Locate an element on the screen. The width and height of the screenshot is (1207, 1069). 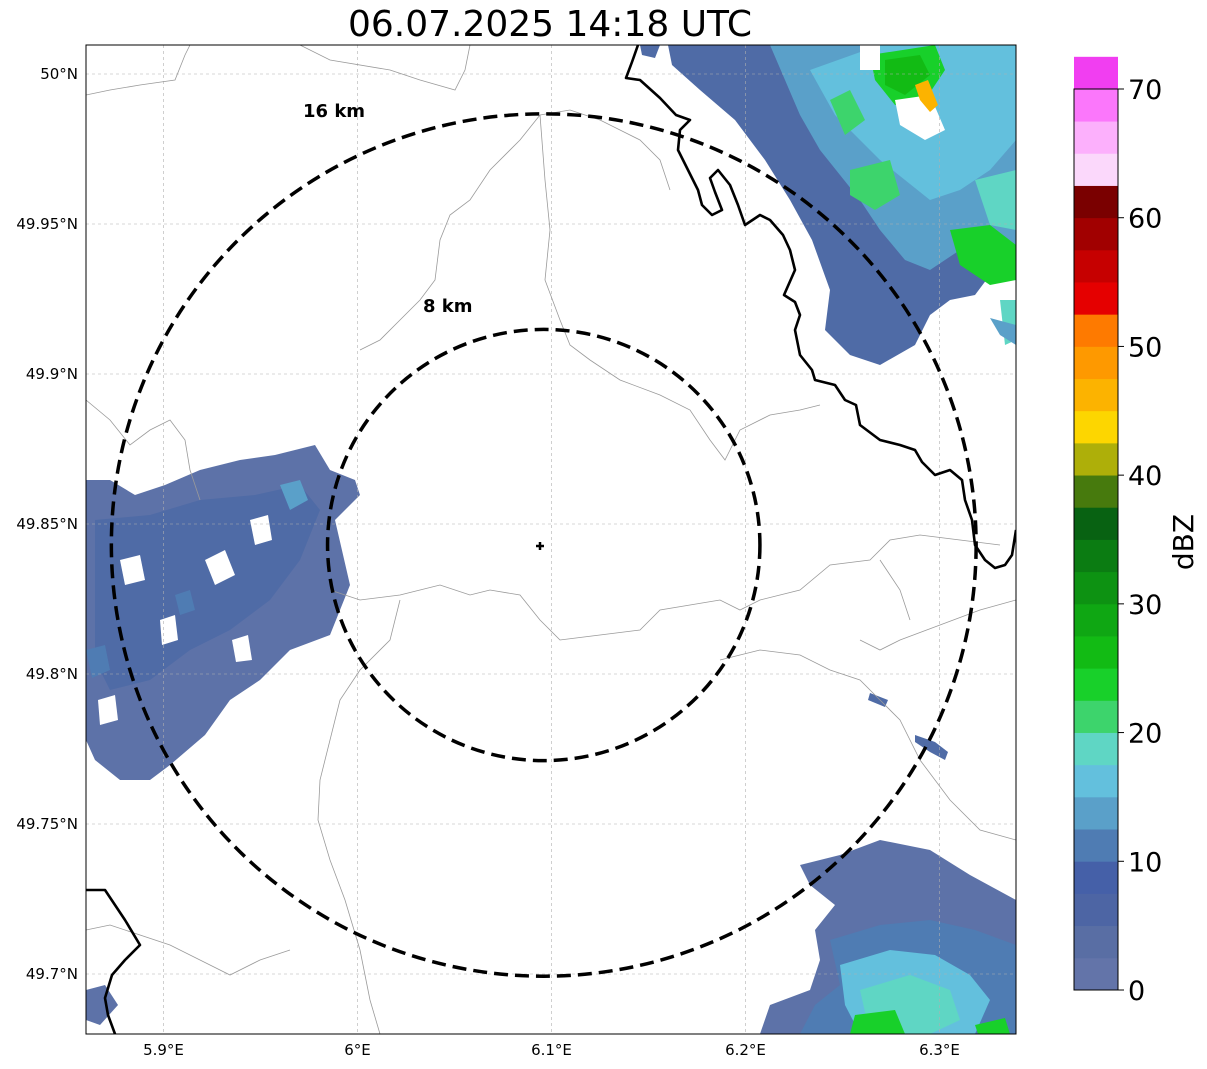
x-tick-label: 6.1°E is located at coordinates (551, 1050).